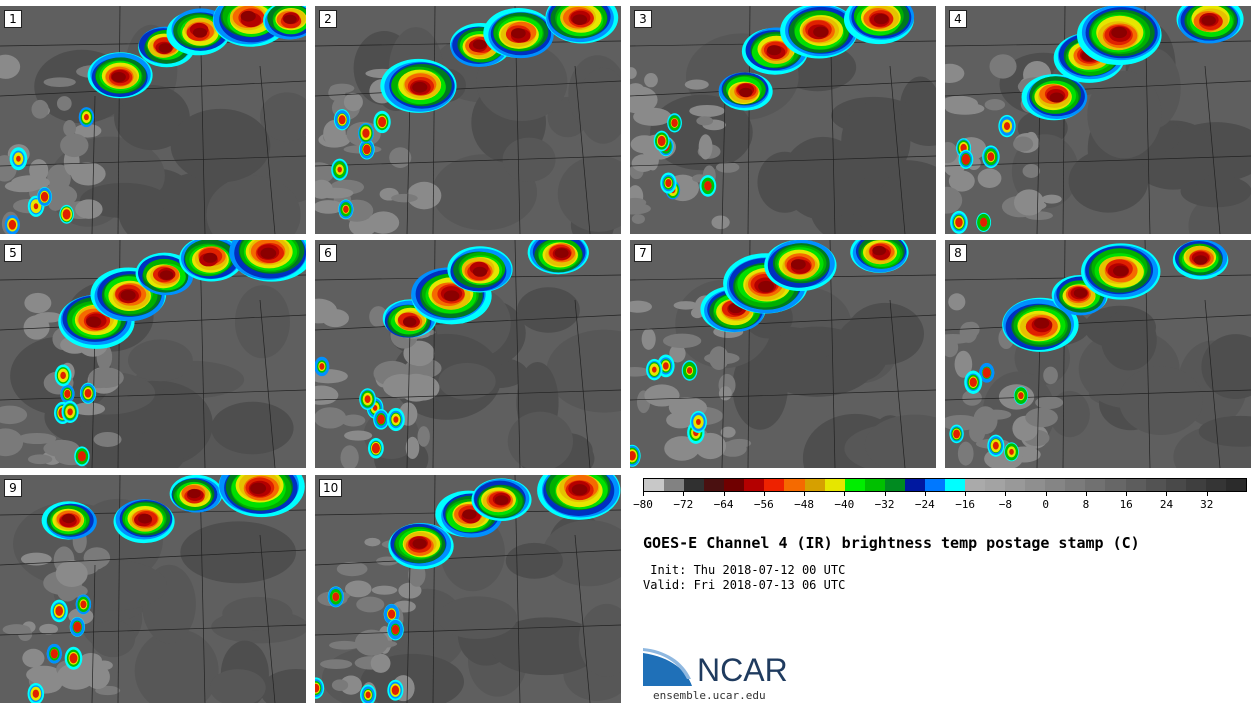 This screenshot has width=1260, height=703. Describe the element at coordinates (709, 695) in the screenshot. I see `site-url: ensemble.ucar.edu` at that location.